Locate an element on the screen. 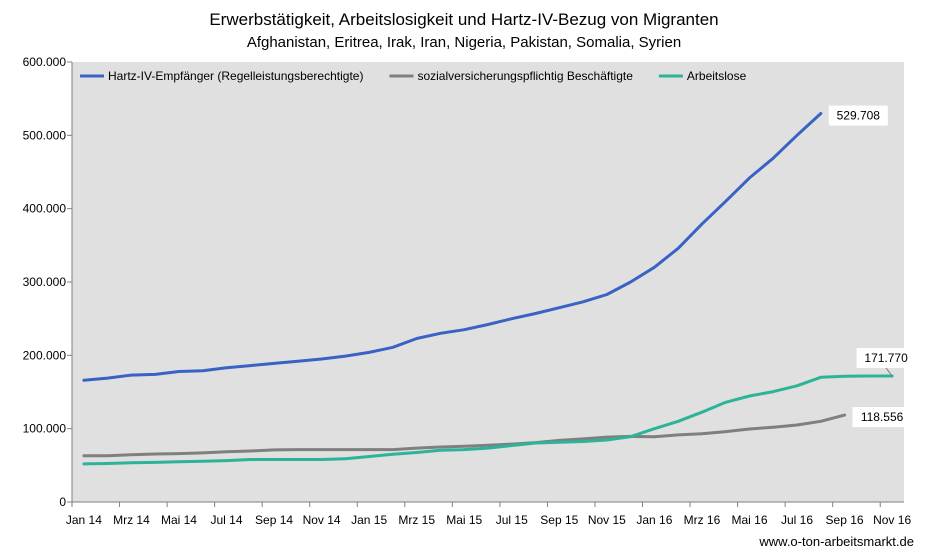  x-tick-label: Sep 16 is located at coordinates (845, 520).